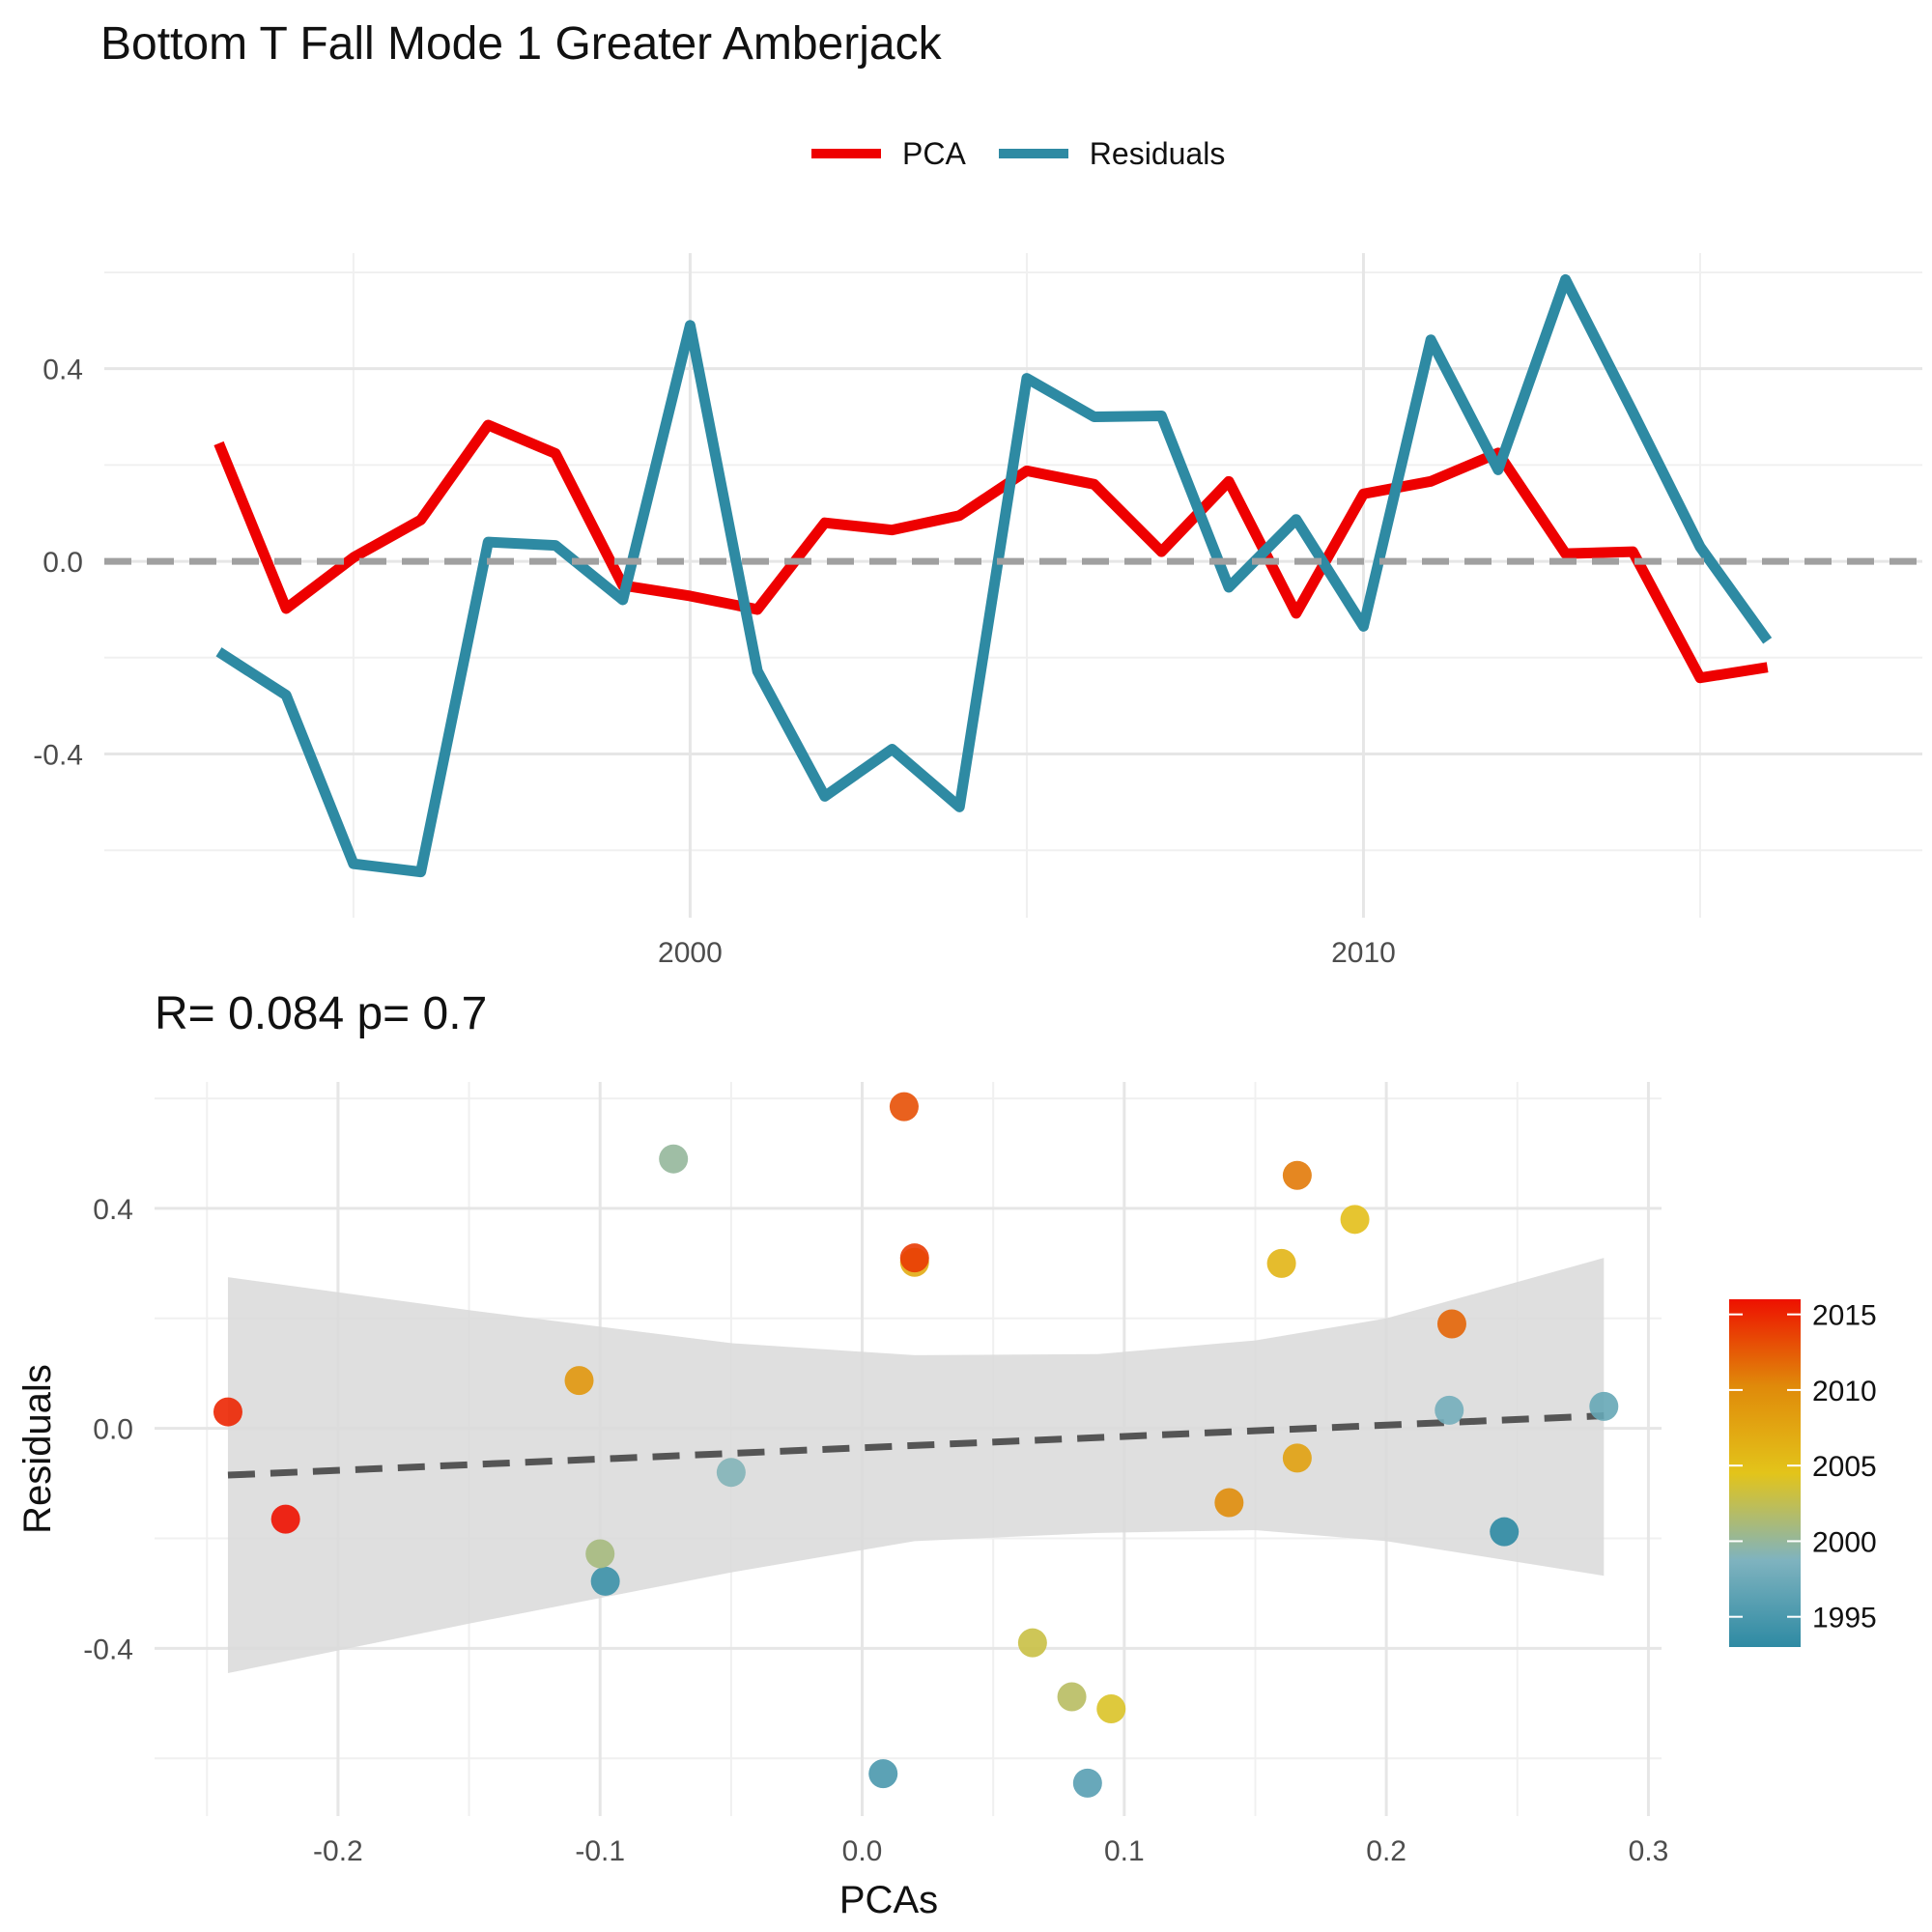 The width and height of the screenshot is (1932, 1932). I want to click on legend-label-residuals: Residuals, so click(1157, 153).